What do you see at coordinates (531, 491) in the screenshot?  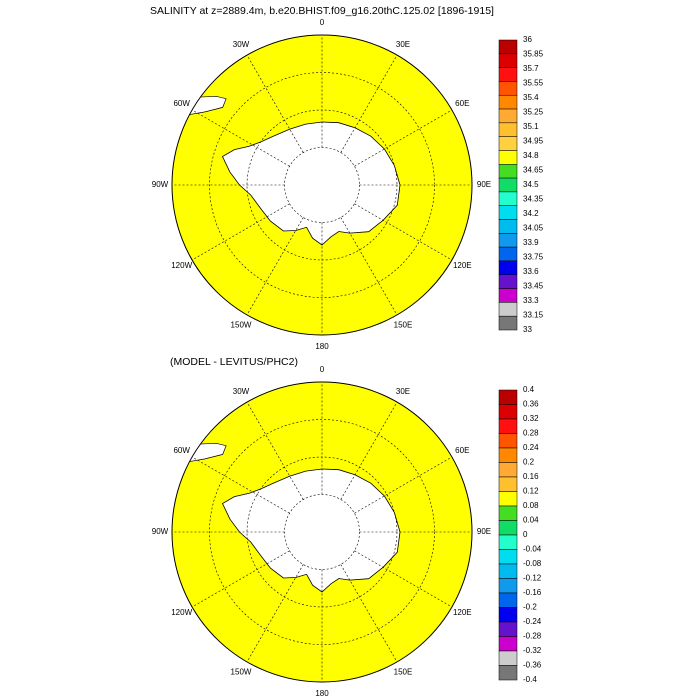 I see `colorbar-tick-label: 0.12` at bounding box center [531, 491].